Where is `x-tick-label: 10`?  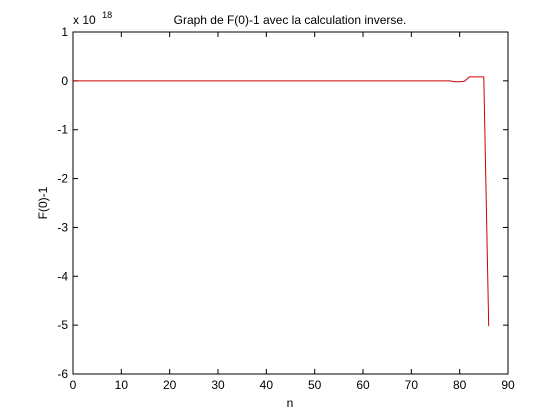
x-tick-label: 10 is located at coordinates (122, 385).